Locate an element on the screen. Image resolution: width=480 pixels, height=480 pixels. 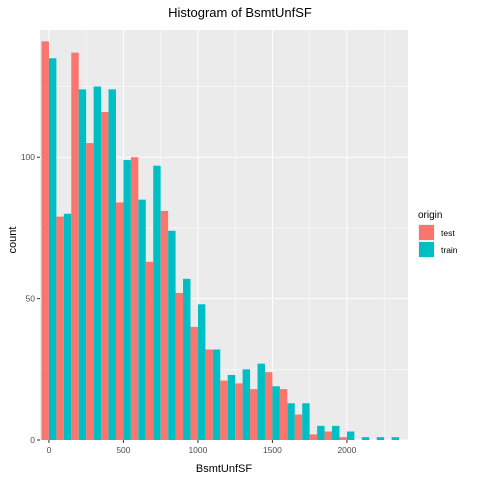
x-tick-label: 1000 is located at coordinates (197, 450).